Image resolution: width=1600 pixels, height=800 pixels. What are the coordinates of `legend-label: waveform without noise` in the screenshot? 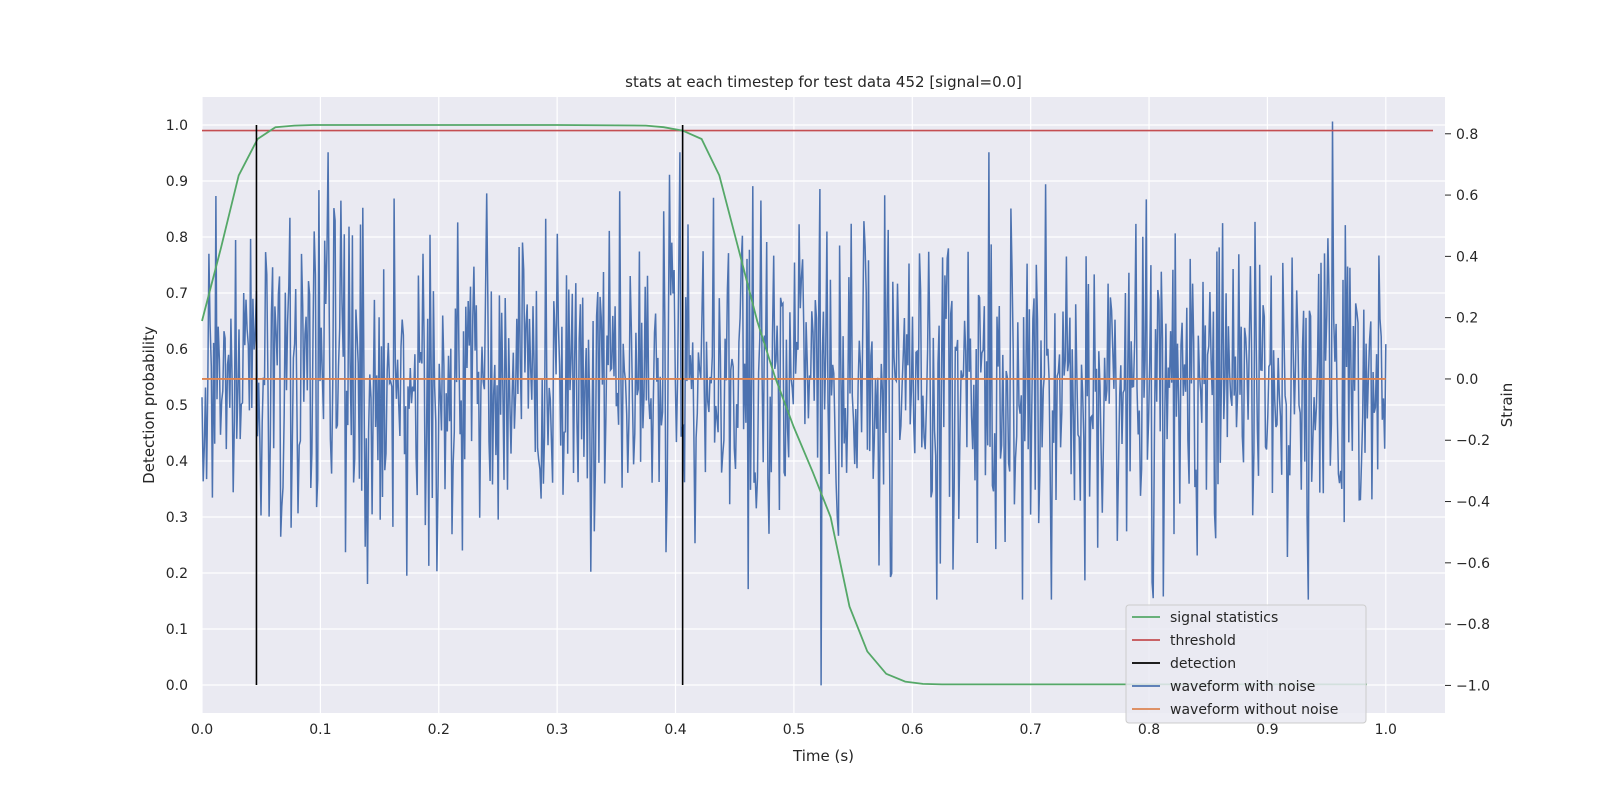 It's located at (1254, 710).